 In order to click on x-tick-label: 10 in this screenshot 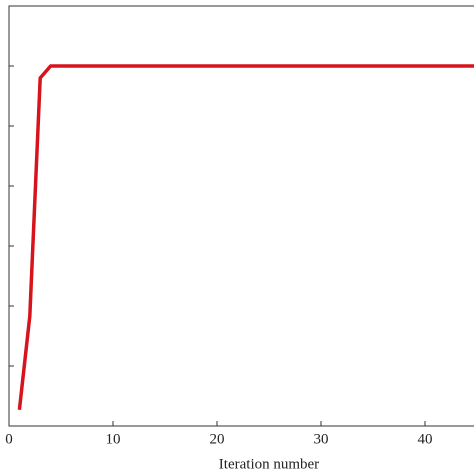, I will do `click(113, 439)`.